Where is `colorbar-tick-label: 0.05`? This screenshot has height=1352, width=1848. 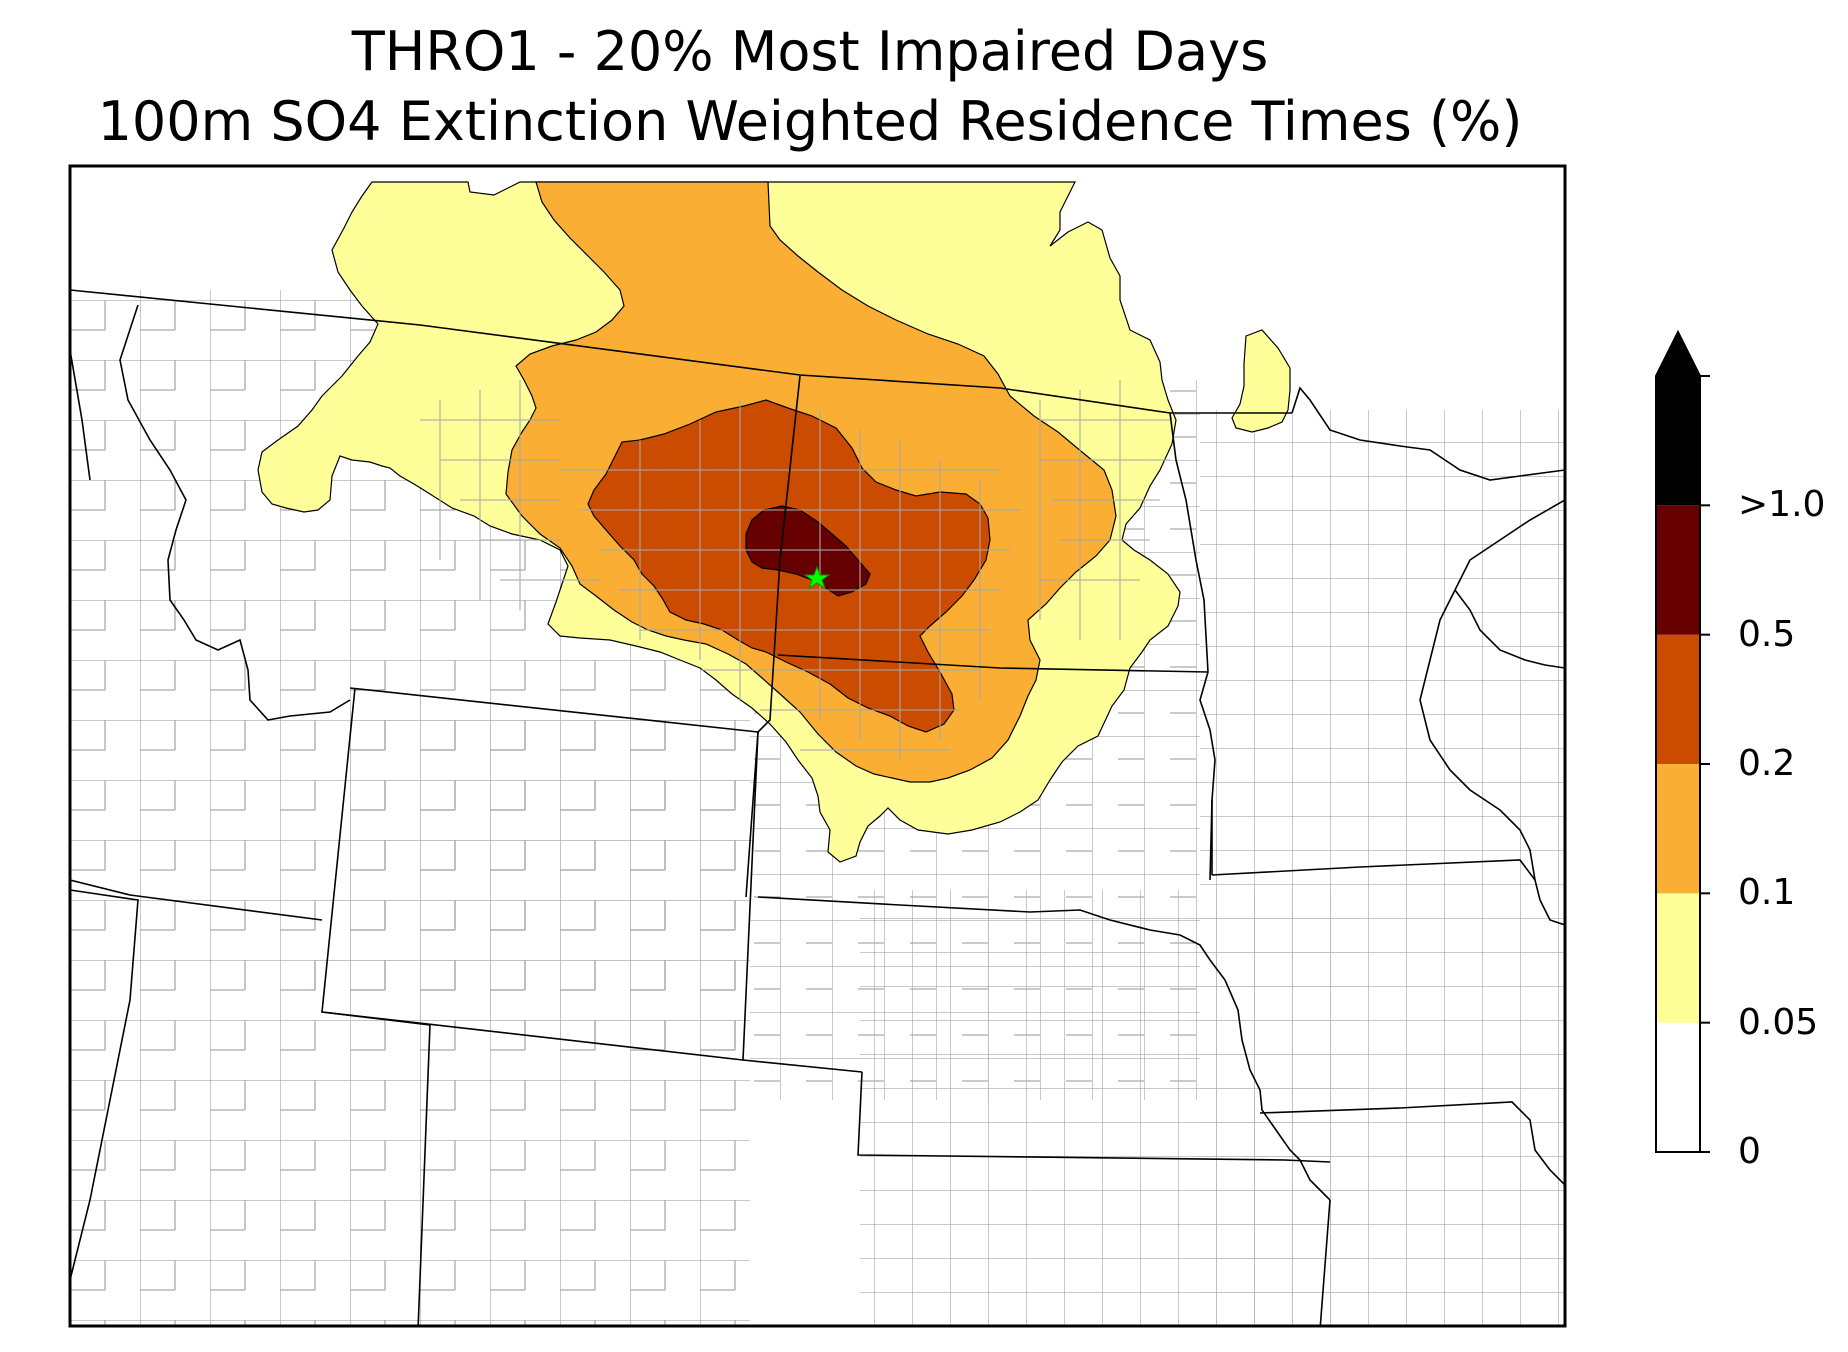
colorbar-tick-label: 0.05 is located at coordinates (1778, 1022).